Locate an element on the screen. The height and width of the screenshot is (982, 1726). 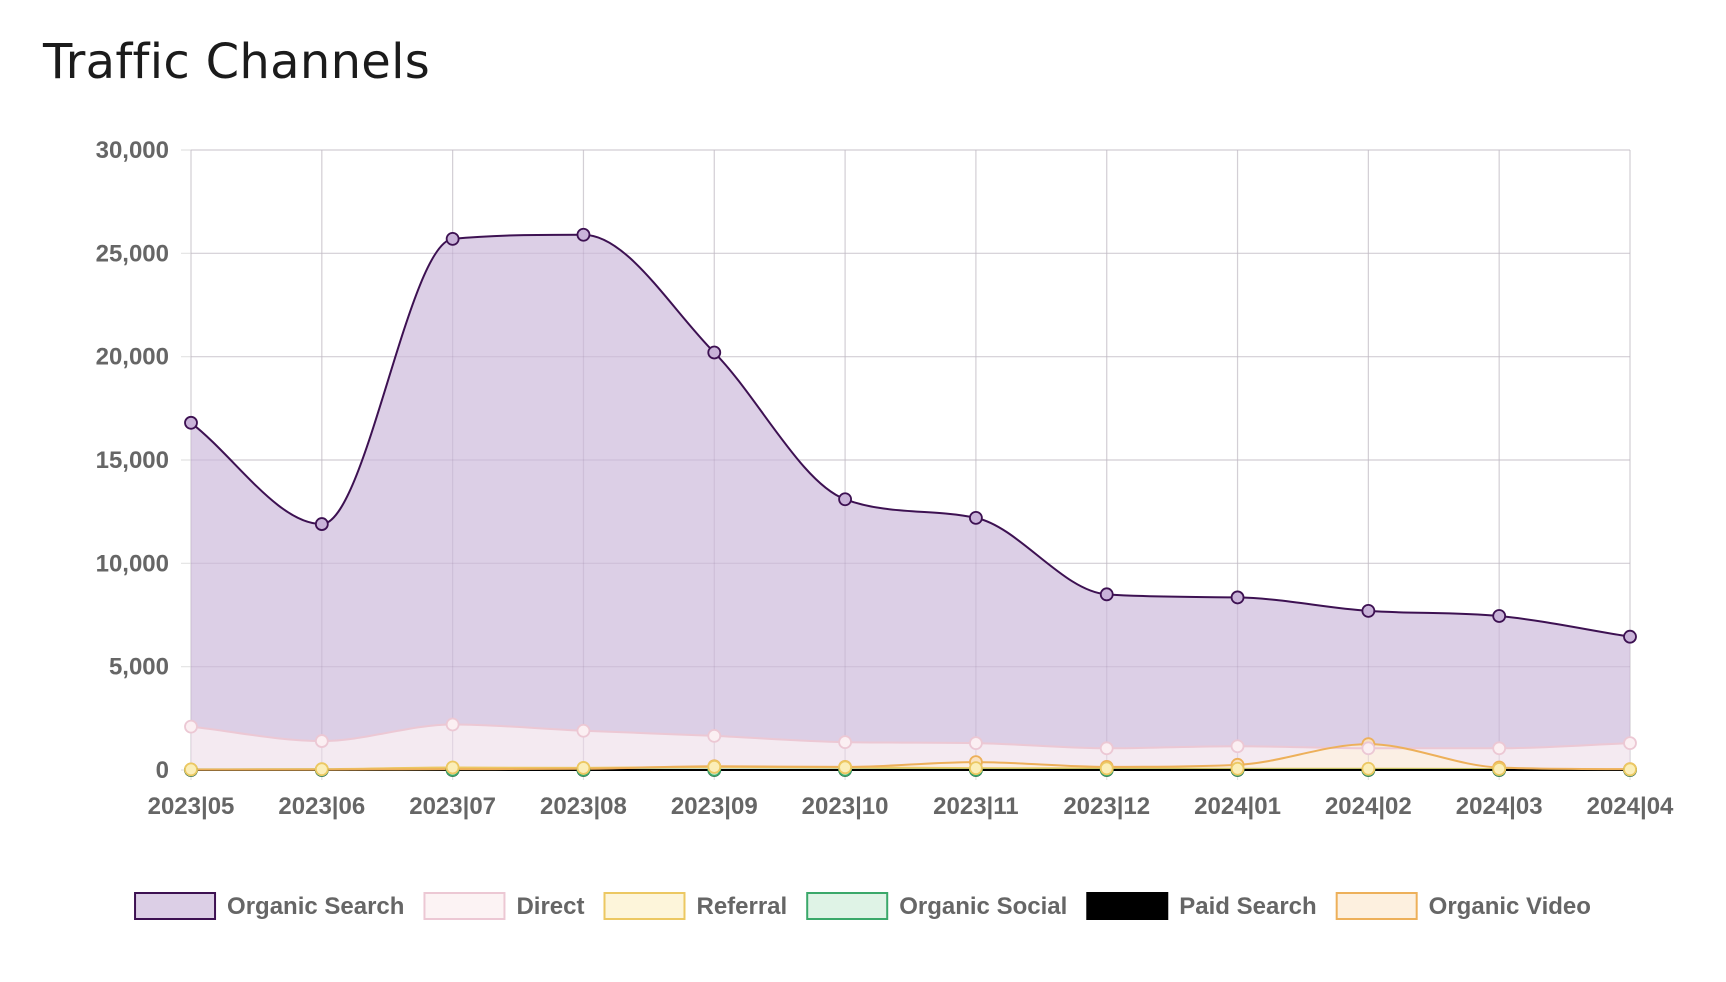
y-tick-label: 5,000 is located at coordinates (139, 667).